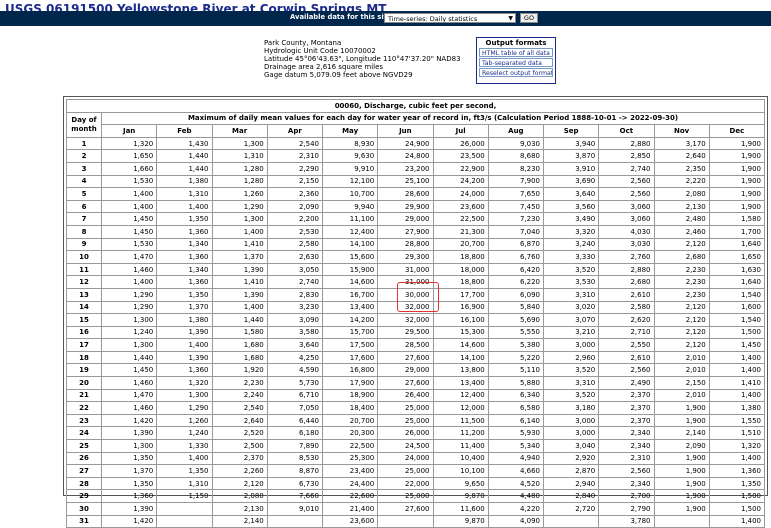 Image resolution: width=771 pixels, height=528 pixels. Describe the element at coordinates (737, 420) in the screenshot. I see `value-cell: 1,550` at that location.